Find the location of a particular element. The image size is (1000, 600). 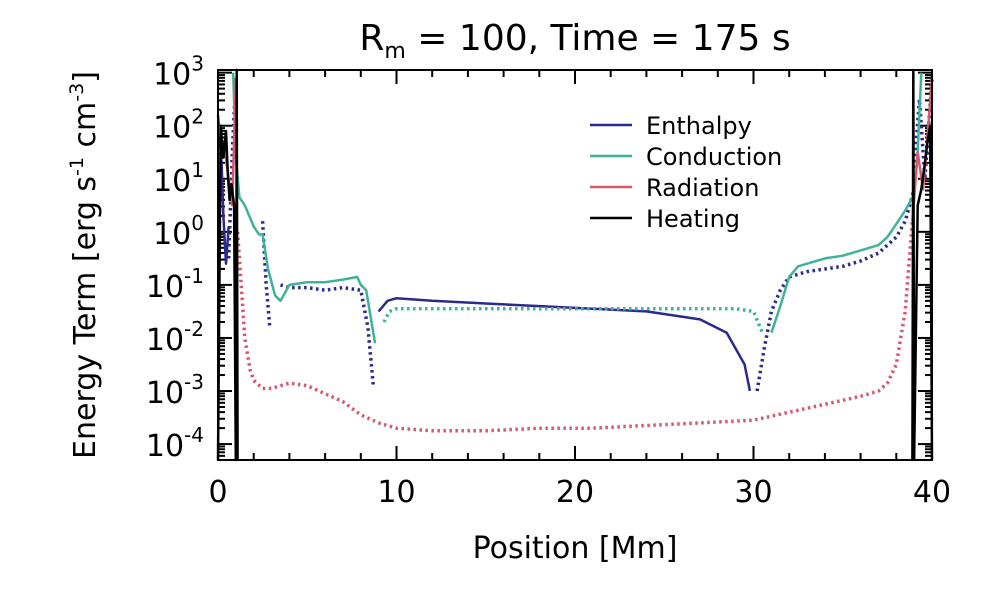

legend: Enthalpy Conduction Radiation Heating is located at coordinates (686, 172).